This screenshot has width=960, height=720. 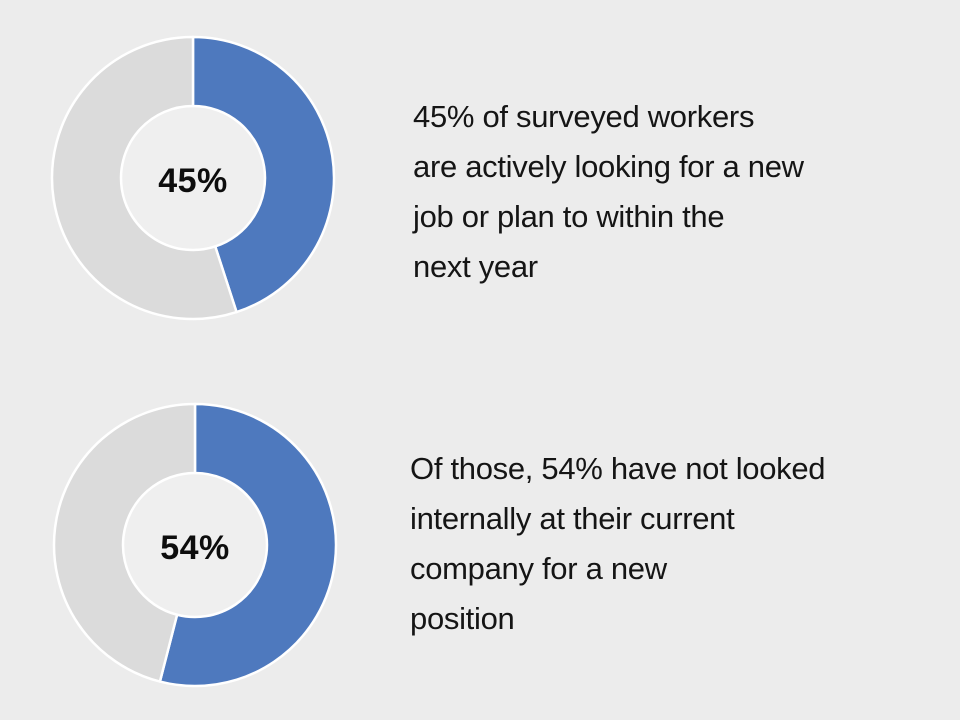 What do you see at coordinates (538, 568) in the screenshot?
I see `caption-bottom-line-3: company for a new` at bounding box center [538, 568].